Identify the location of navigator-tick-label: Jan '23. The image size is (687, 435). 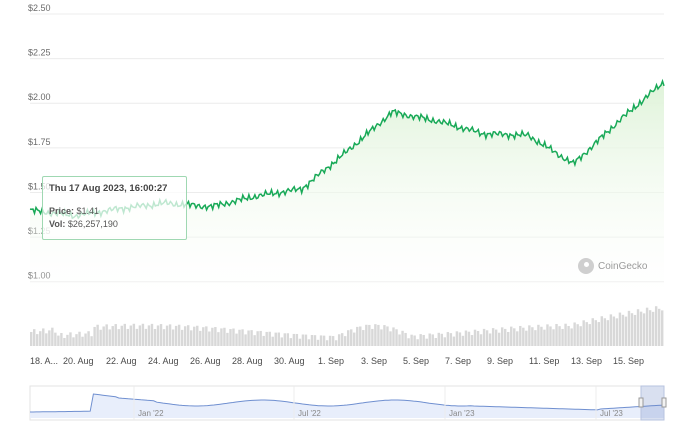
(462, 413).